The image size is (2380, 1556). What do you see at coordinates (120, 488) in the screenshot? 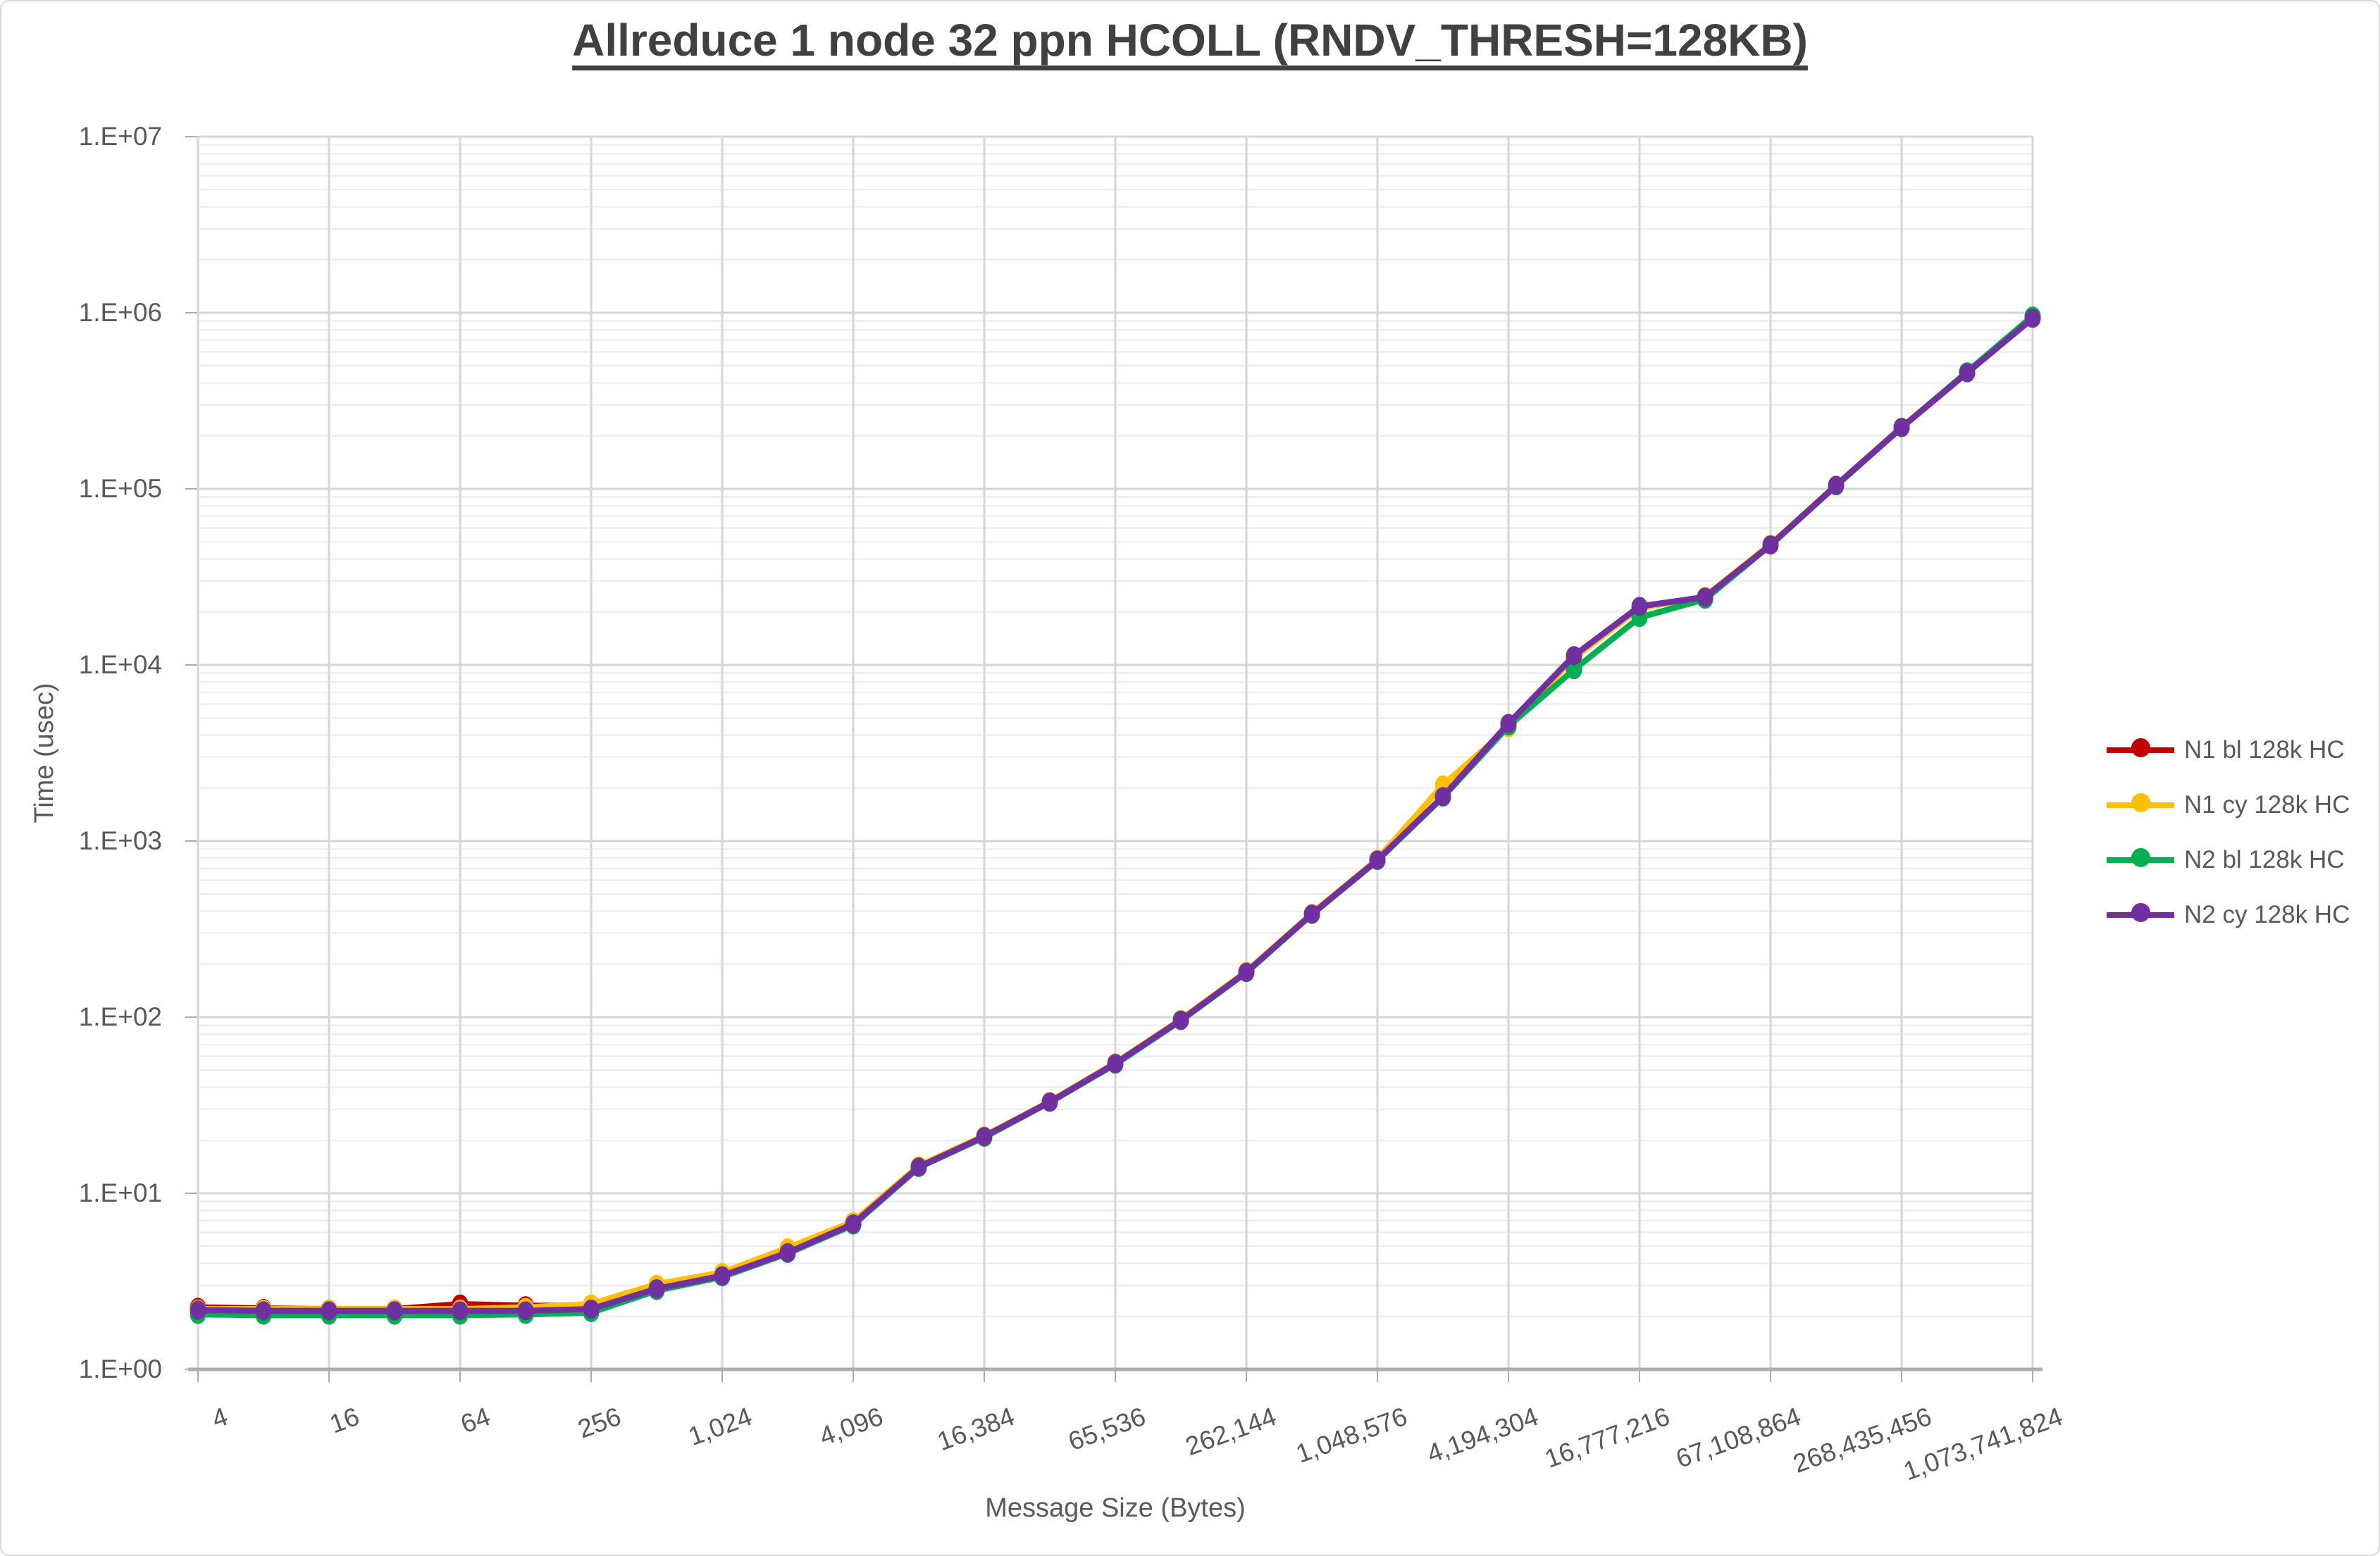
I see `y-tick-label: 1.E+05` at bounding box center [120, 488].